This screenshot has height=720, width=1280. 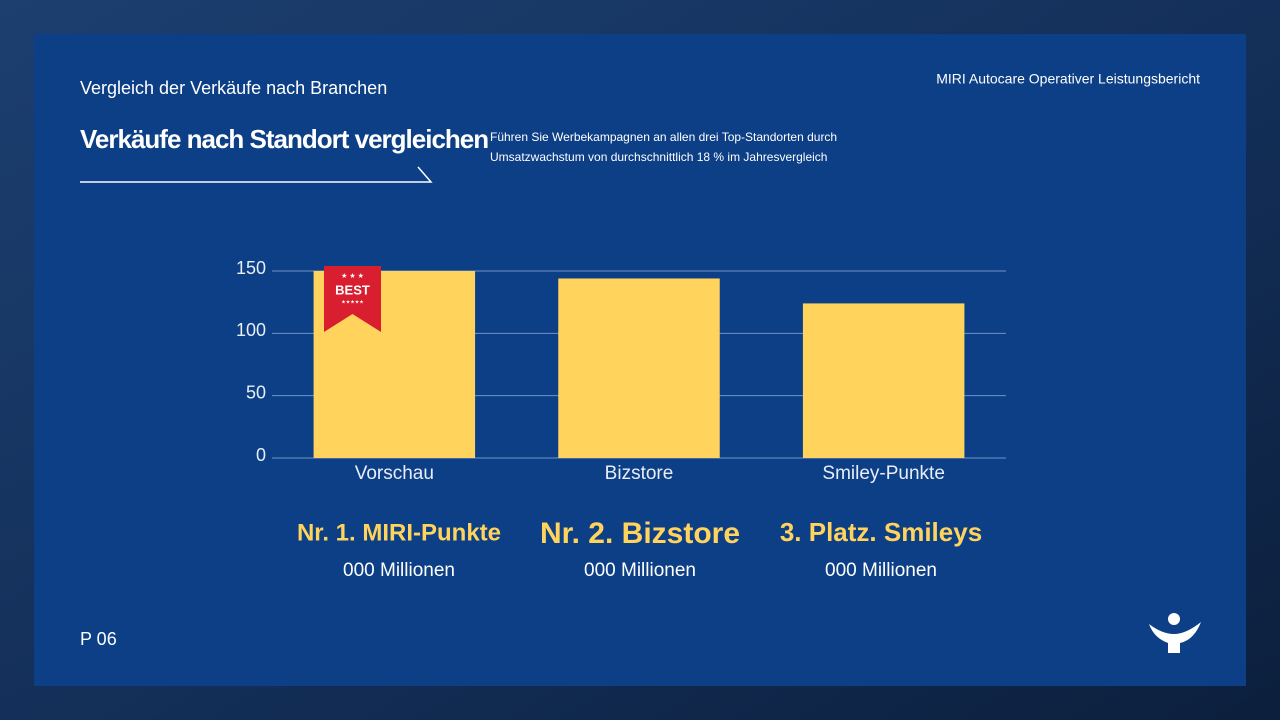 What do you see at coordinates (639, 473) in the screenshot?
I see `x-tick-label: Bizstore` at bounding box center [639, 473].